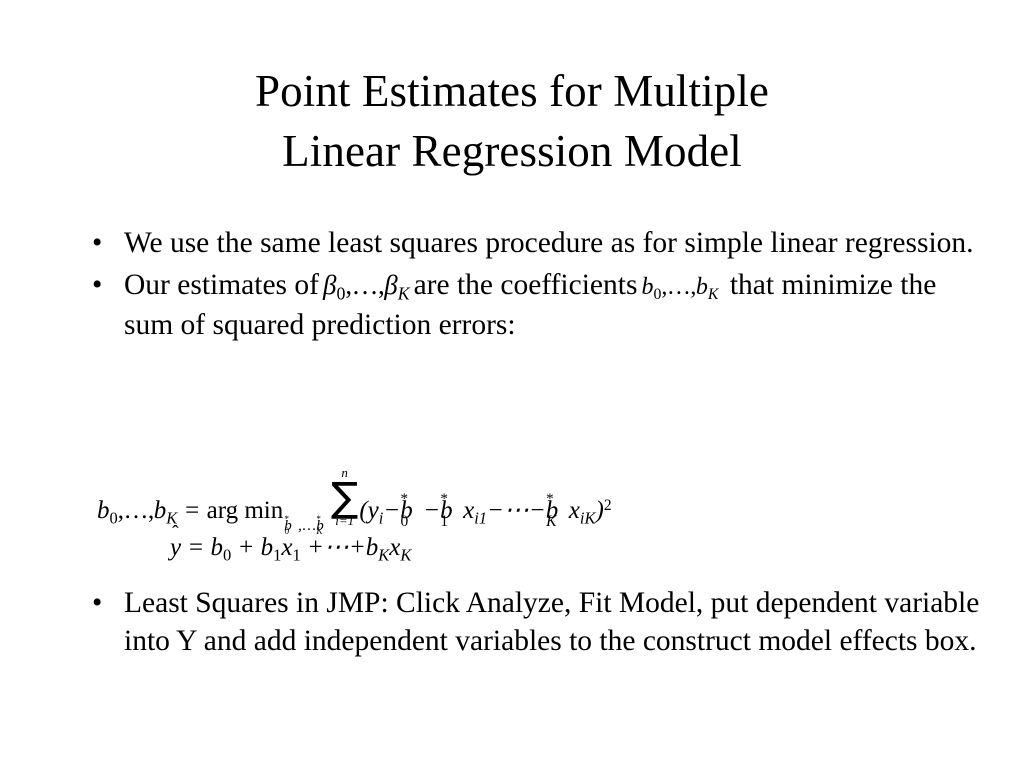 The image size is (1024, 768). Describe the element at coordinates (392, 510) in the screenshot. I see `eq1-minus-1: −` at that location.